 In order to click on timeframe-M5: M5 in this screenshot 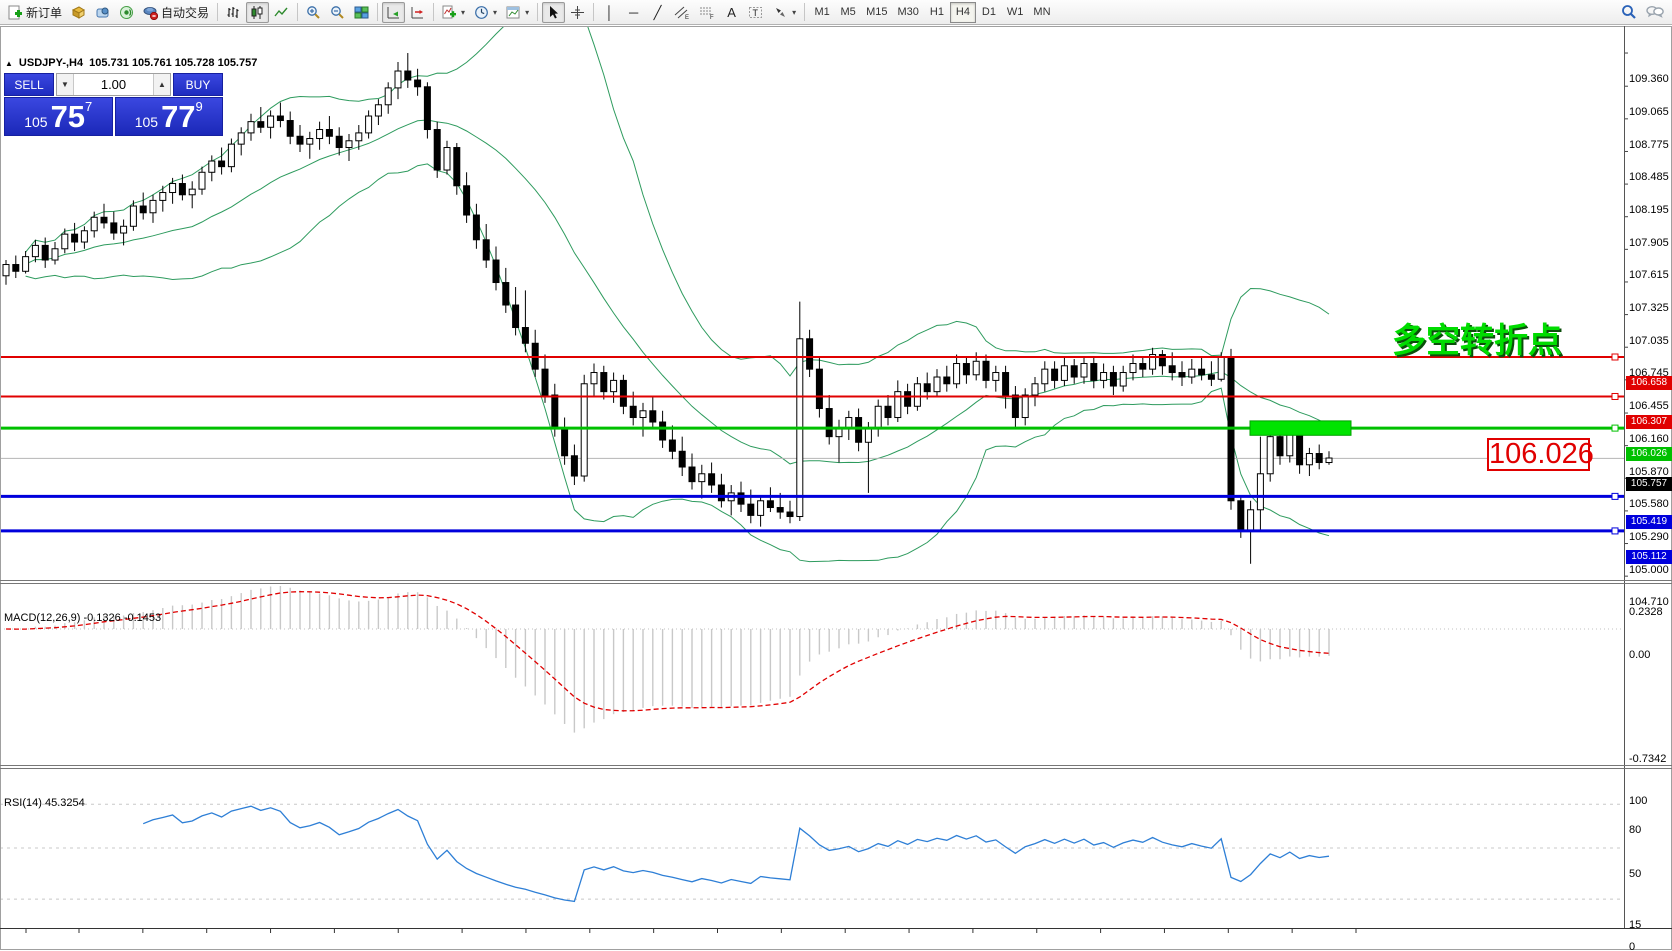, I will do `click(848, 12)`.